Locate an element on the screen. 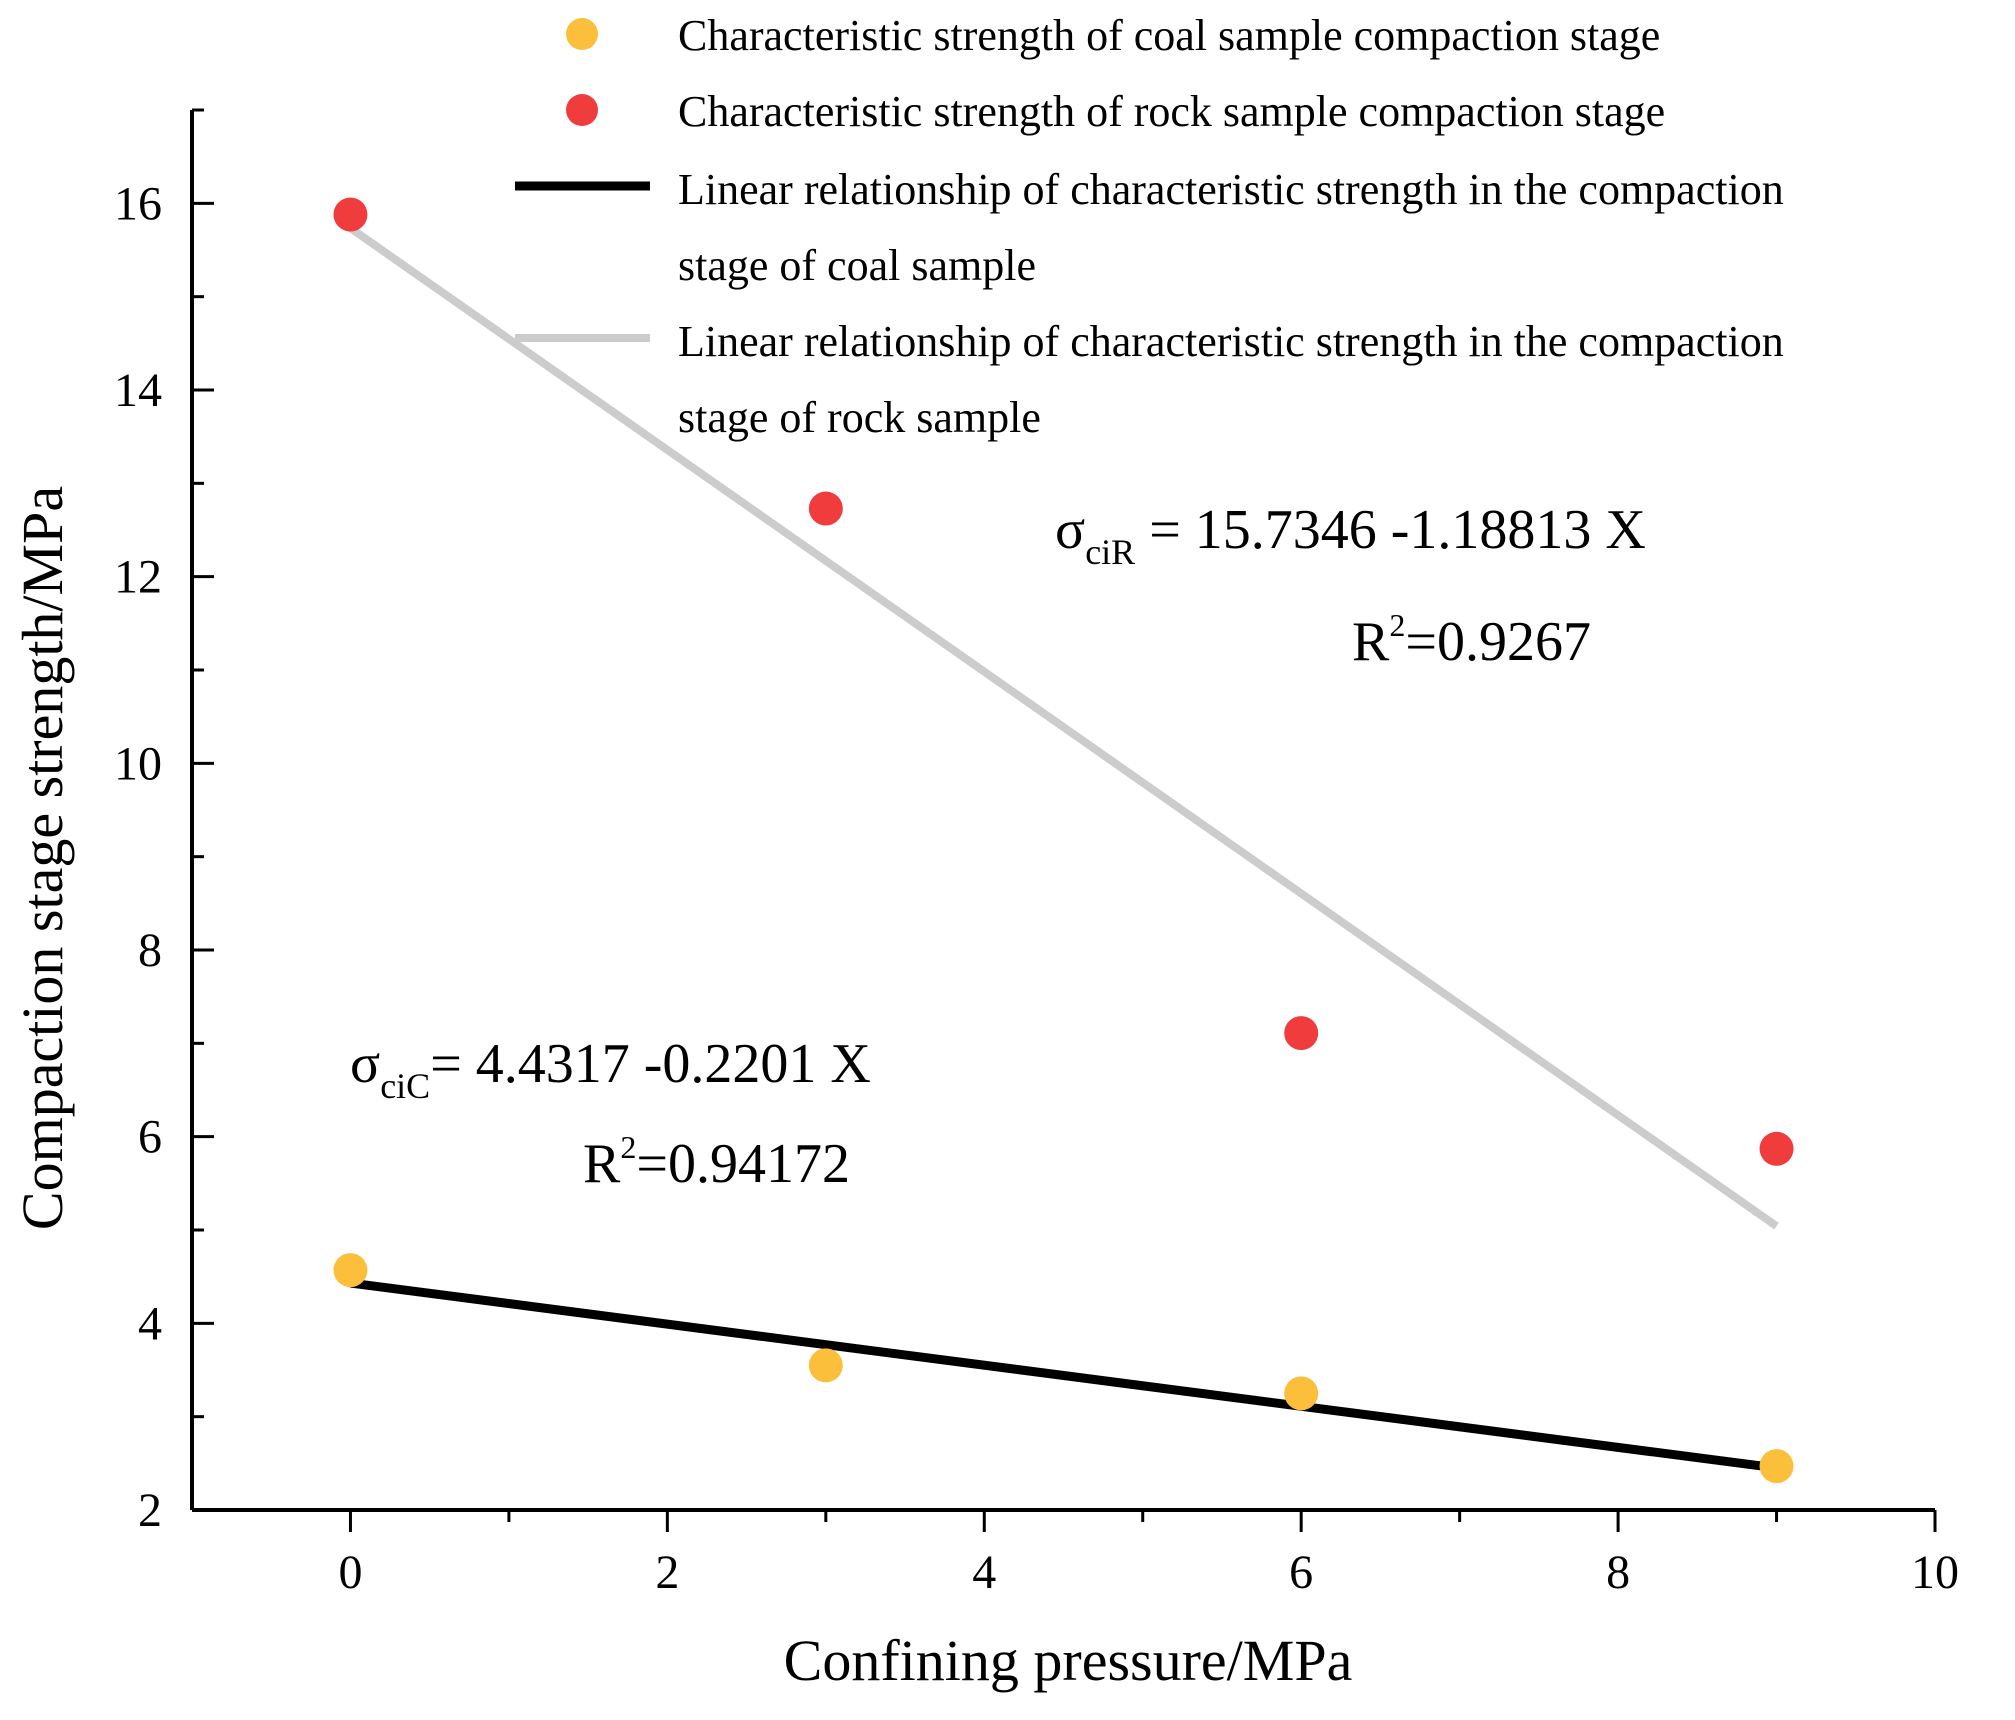  y-tick-label: 16 is located at coordinates (138, 203).